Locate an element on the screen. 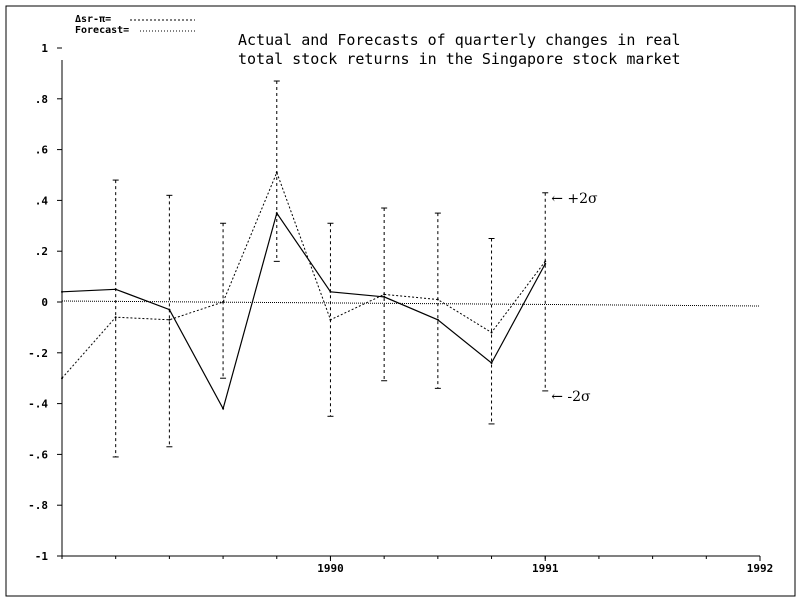 The height and width of the screenshot is (606, 804). y-tick-label: -.2 is located at coordinates (38, 353).